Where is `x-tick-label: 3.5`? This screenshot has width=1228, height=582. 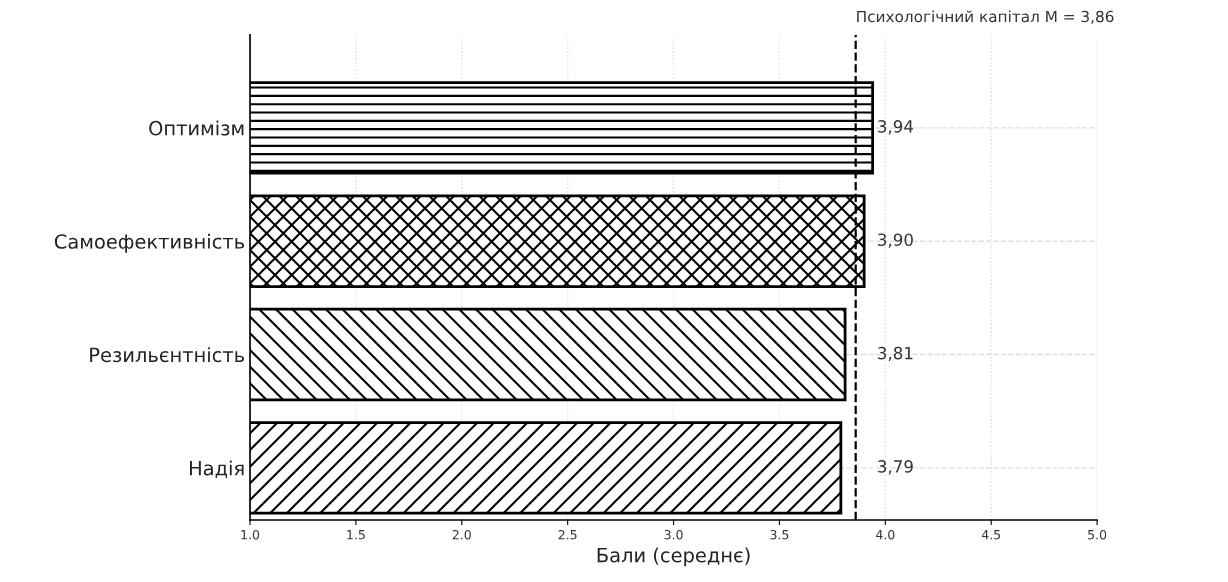 x-tick-label: 3.5 is located at coordinates (779, 534).